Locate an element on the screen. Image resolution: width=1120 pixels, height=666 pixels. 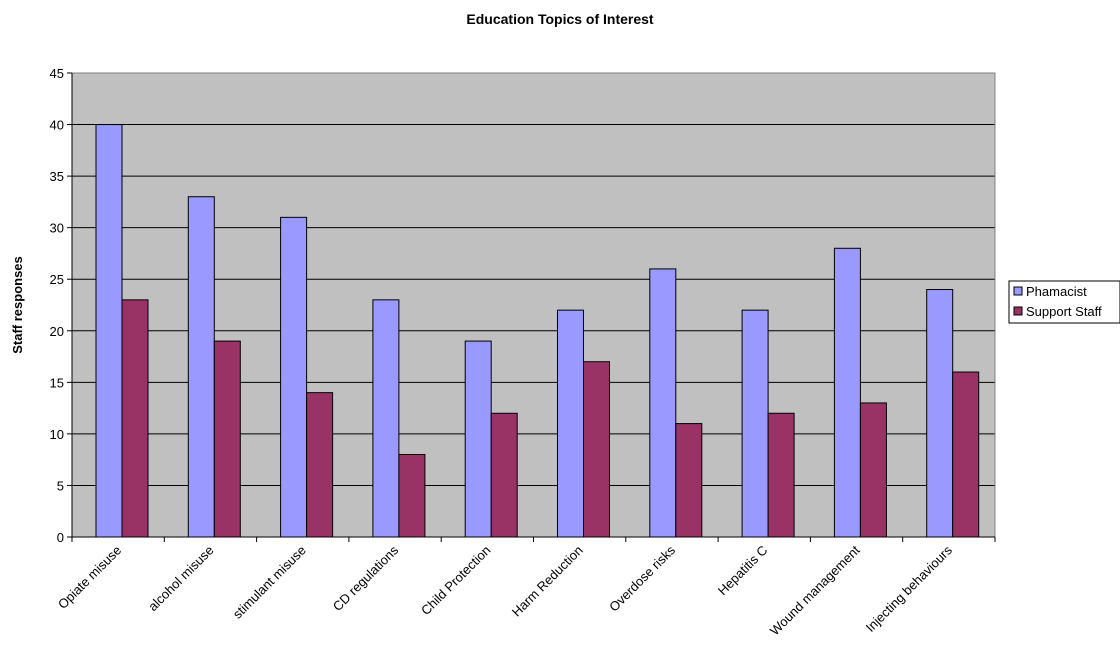
x-tick-label: Overdose risks is located at coordinates (642, 578).